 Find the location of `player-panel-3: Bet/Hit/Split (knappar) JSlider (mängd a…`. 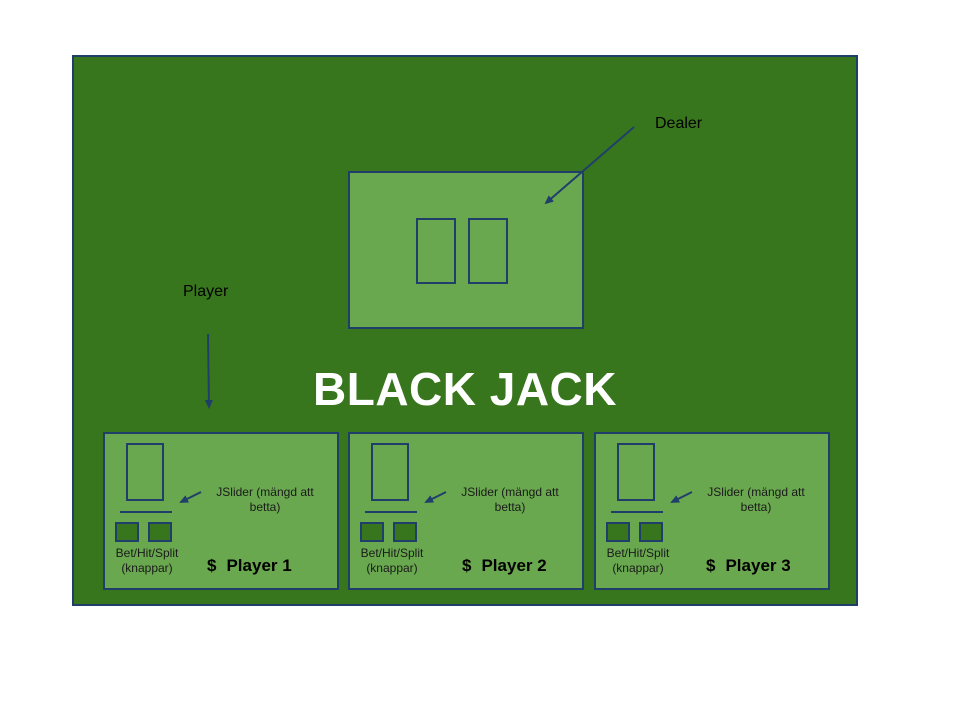

player-panel-3: Bet/Hit/Split (knappar) JSlider (mängd a… is located at coordinates (712, 511).